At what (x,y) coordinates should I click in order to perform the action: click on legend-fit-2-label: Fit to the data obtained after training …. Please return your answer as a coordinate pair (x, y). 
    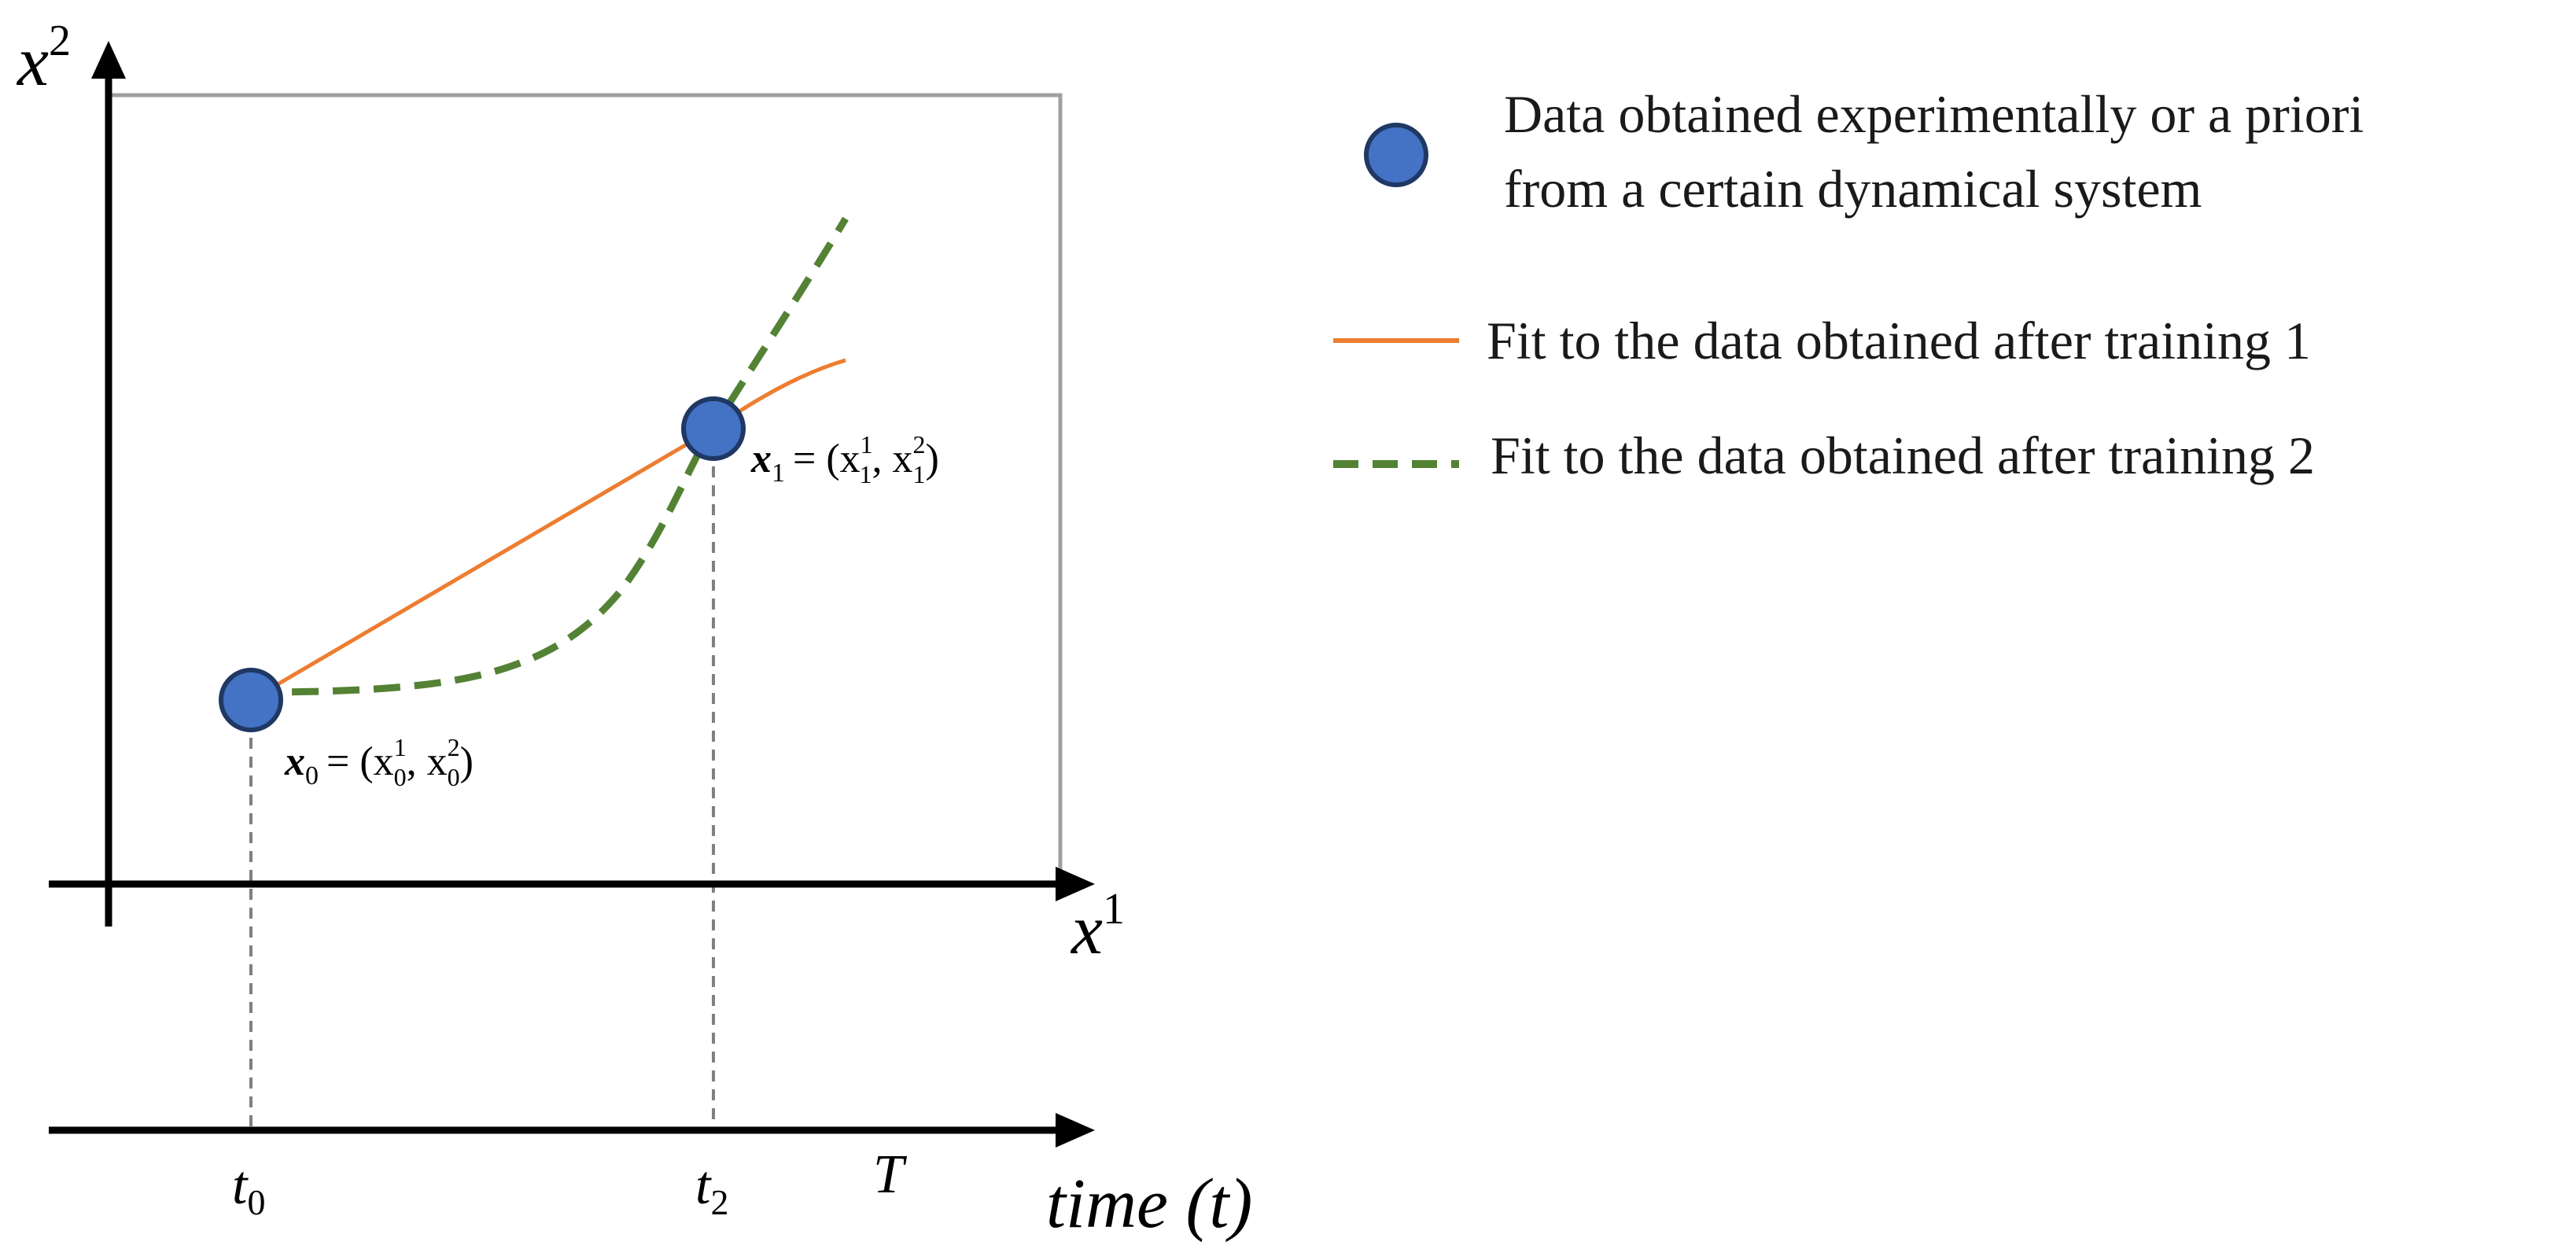
    Looking at the image, I should click on (1903, 455).